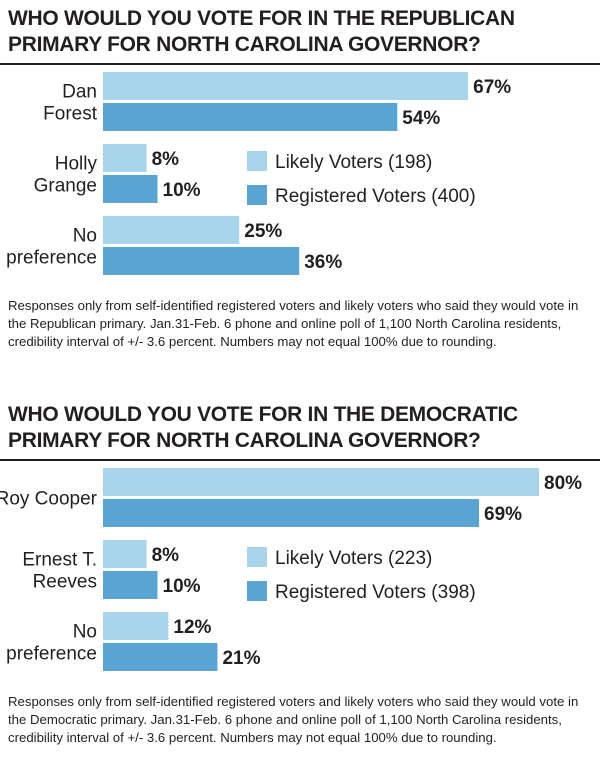  I want to click on republican-value-label-dan-forest-likely: 67%, so click(492, 87).